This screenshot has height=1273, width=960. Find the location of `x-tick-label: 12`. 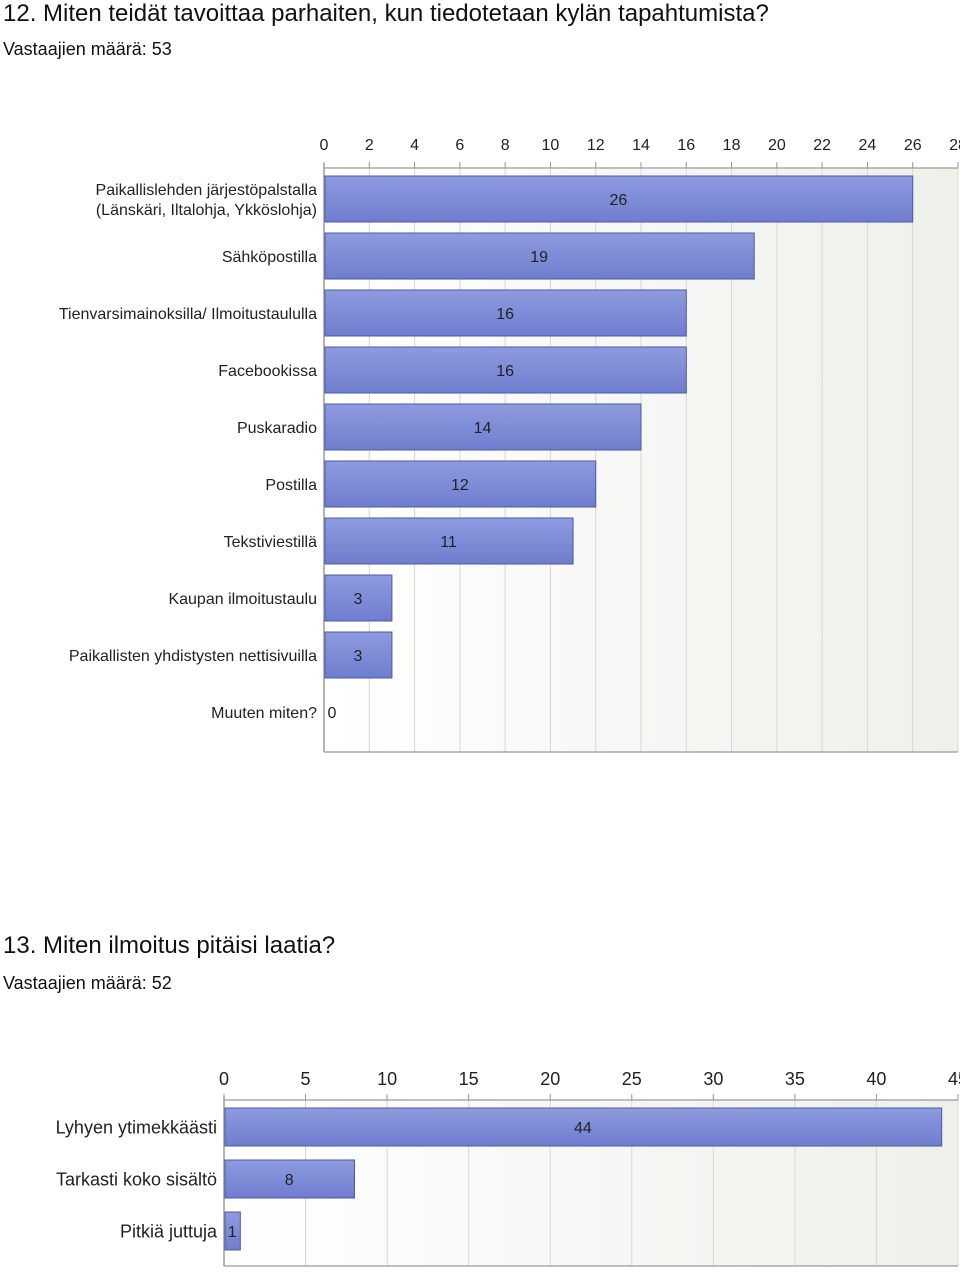

x-tick-label: 12 is located at coordinates (596, 145).